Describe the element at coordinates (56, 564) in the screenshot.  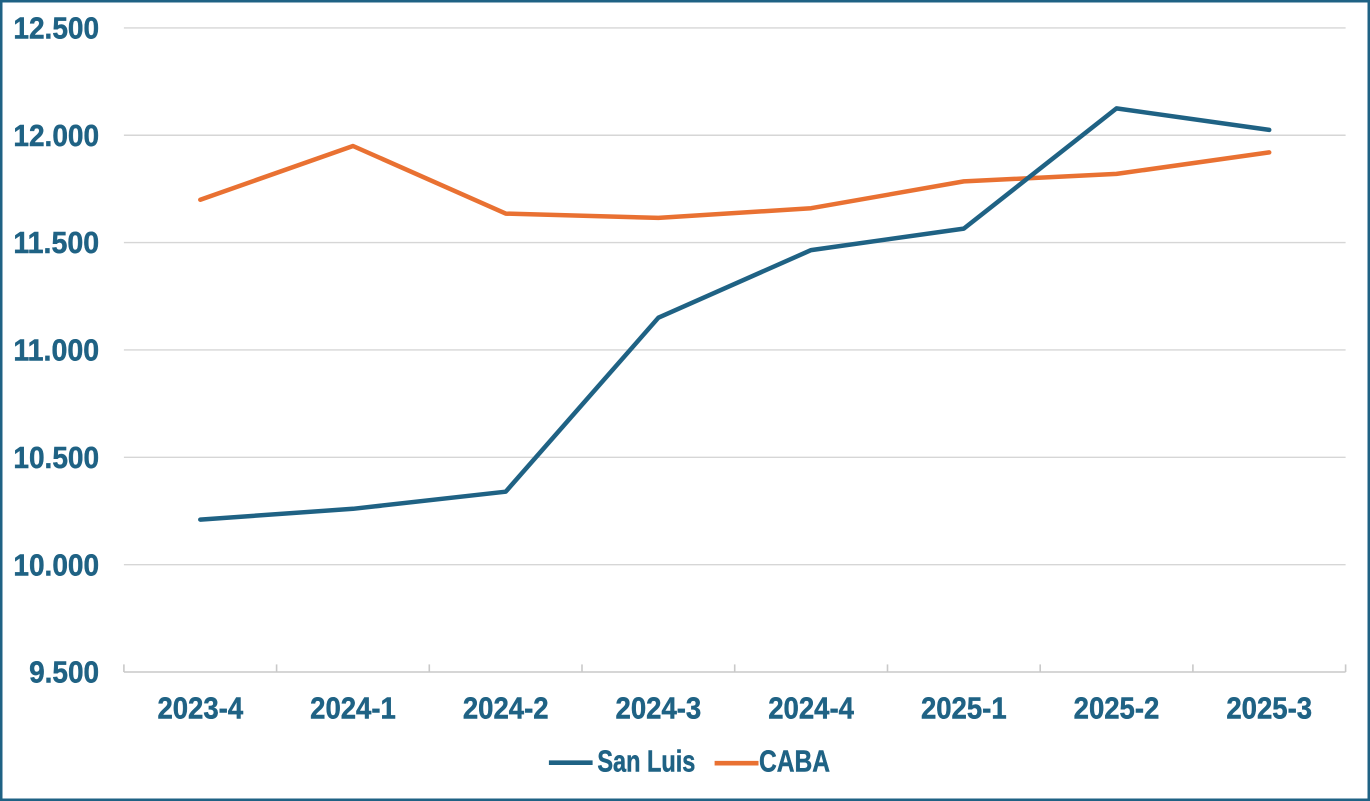
I see `svg-text: 10.000` at that location.